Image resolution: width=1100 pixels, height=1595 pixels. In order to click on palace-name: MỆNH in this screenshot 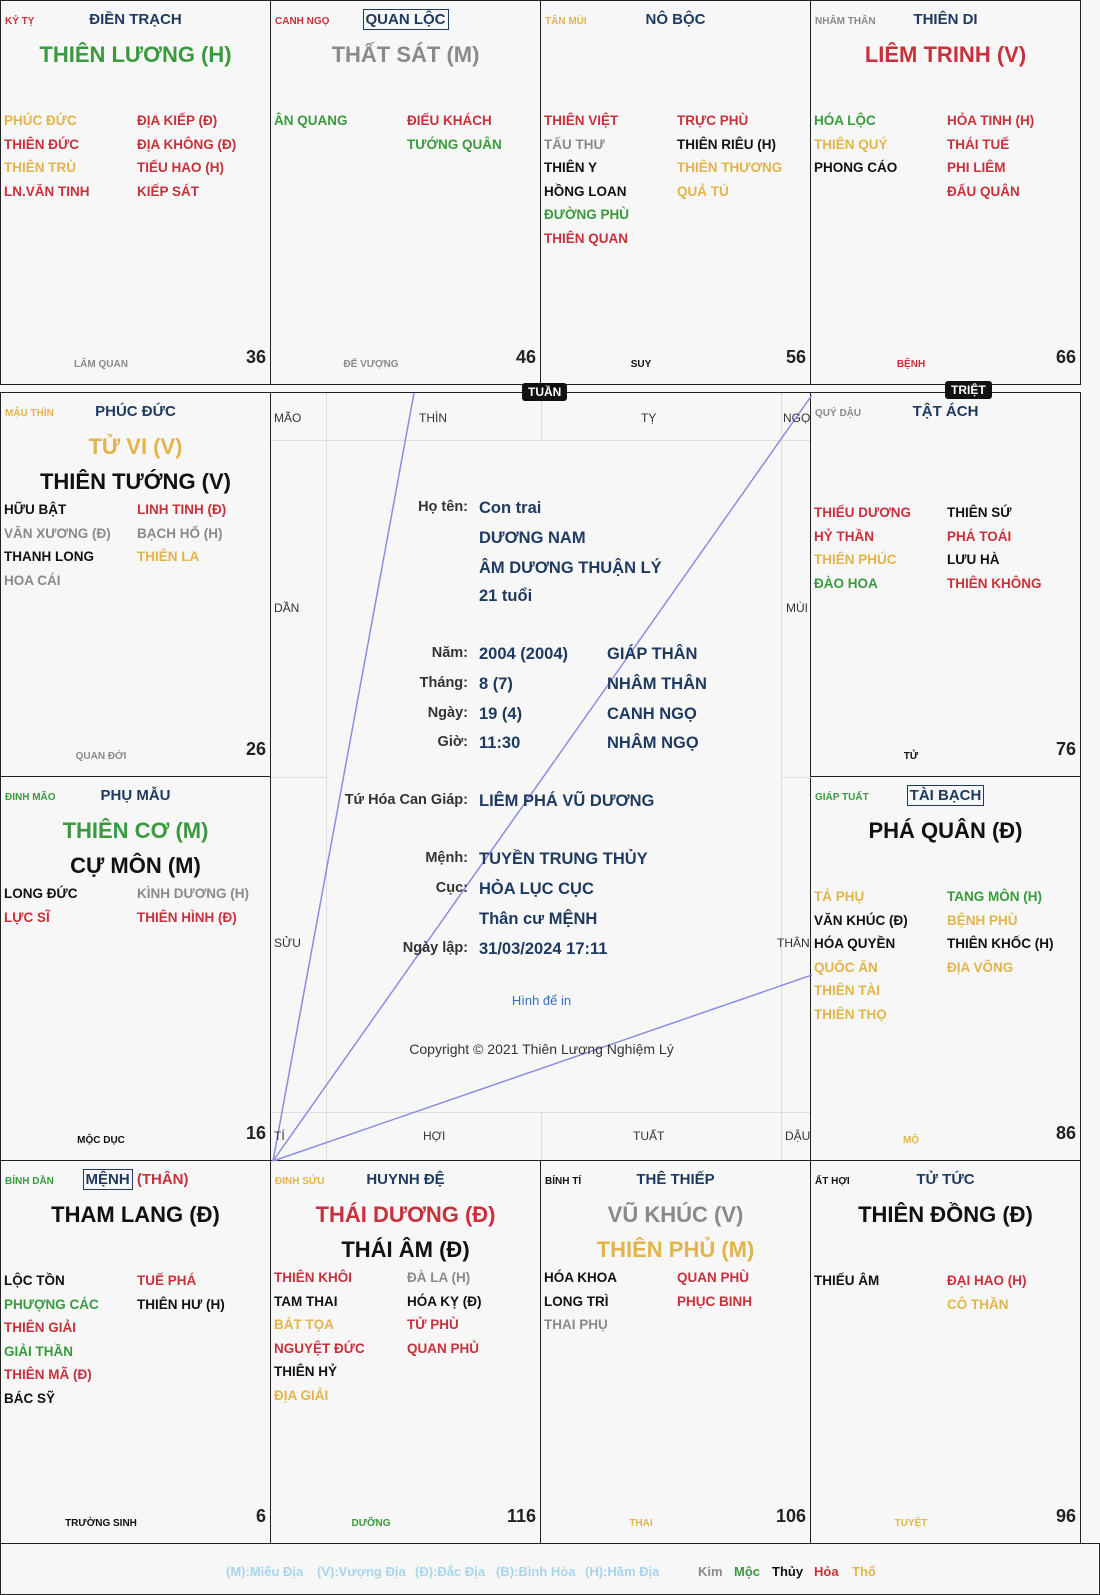, I will do `click(107, 1179)`.